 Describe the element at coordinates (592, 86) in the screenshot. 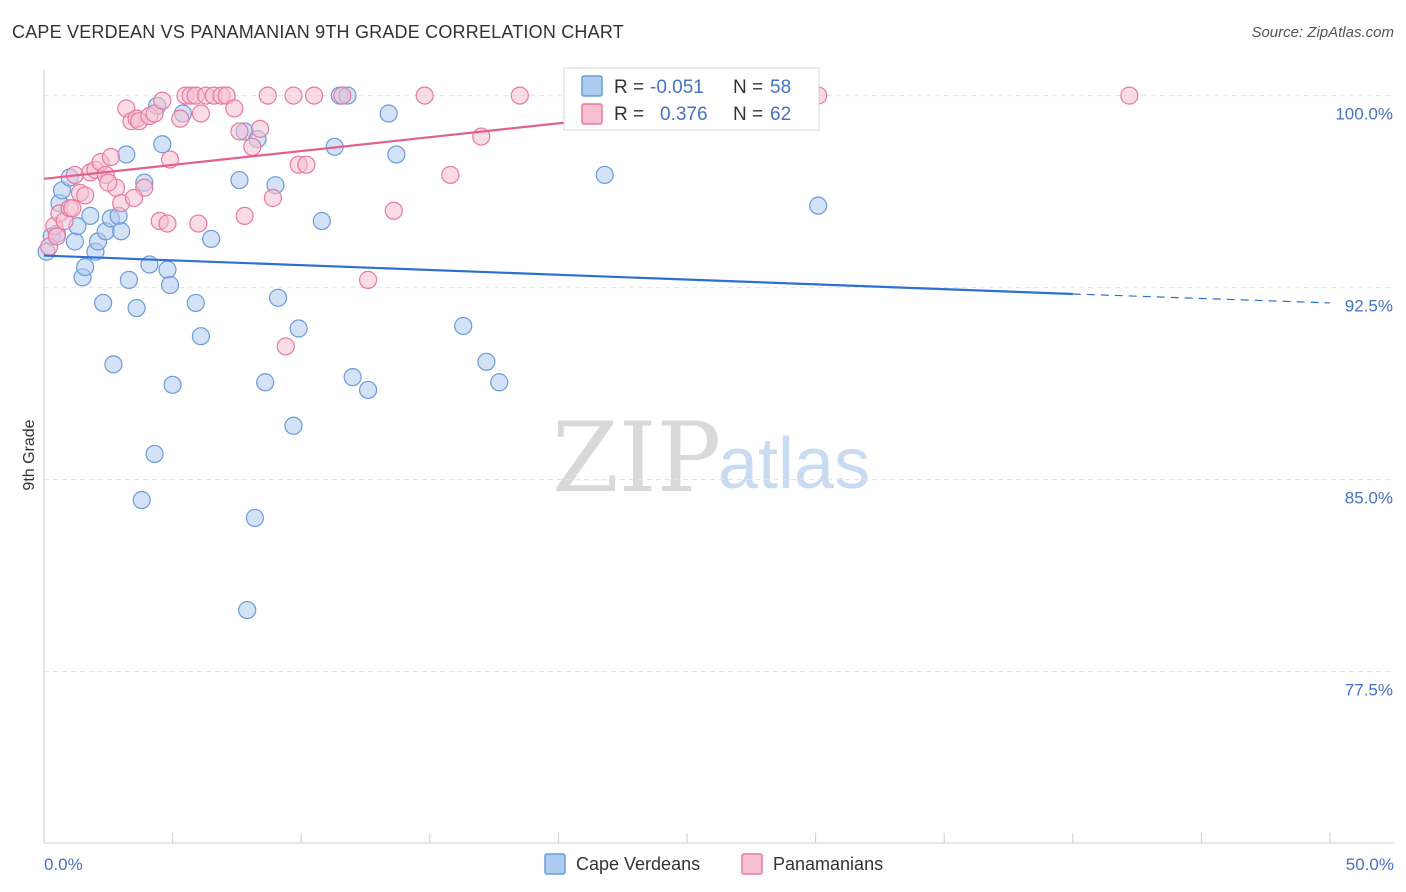

I see `legend-swatch-cape-verdeans` at that location.